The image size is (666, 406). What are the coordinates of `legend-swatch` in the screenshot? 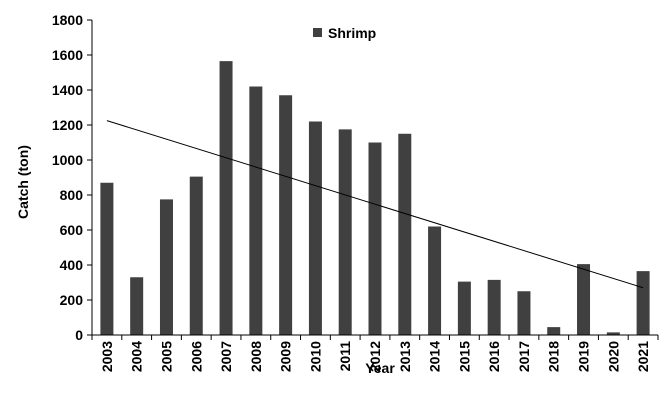 It's located at (317, 32).